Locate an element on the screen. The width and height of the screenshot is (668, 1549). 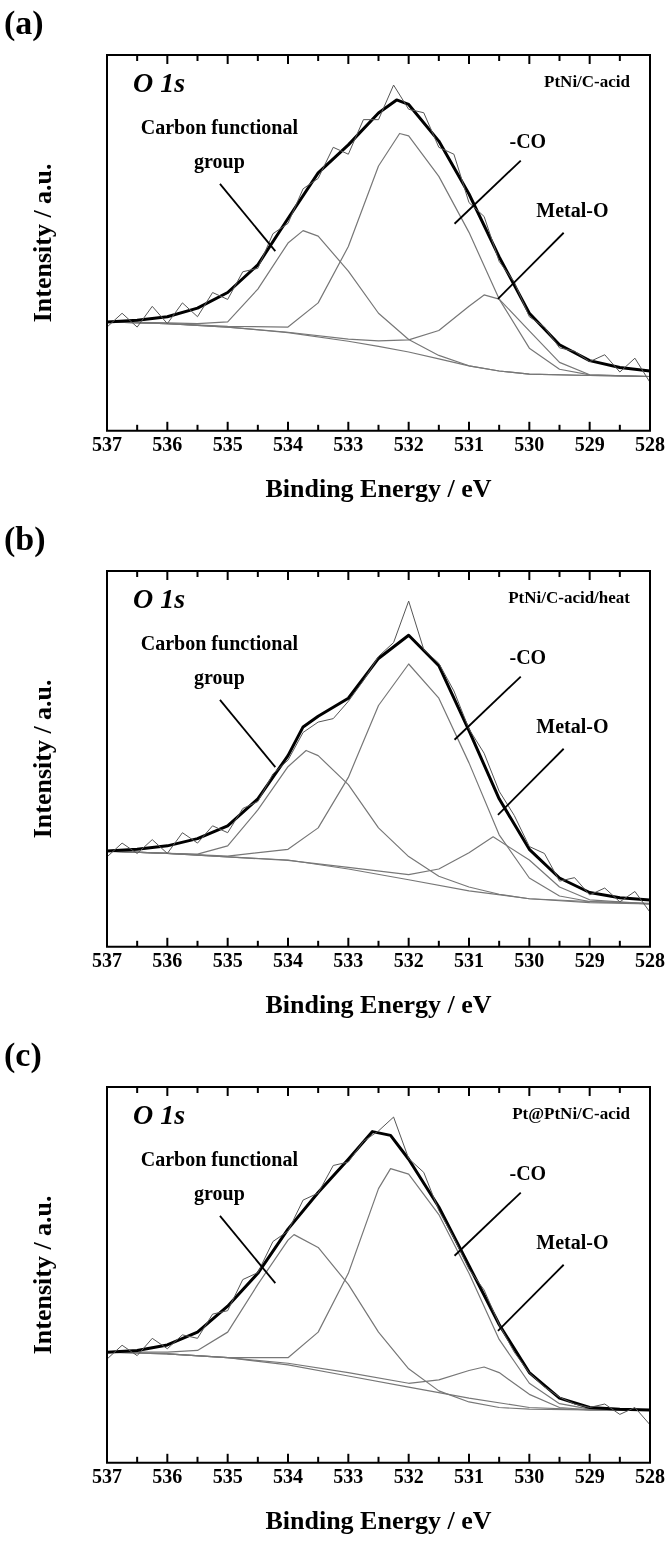
chart-title: (c) is located at coordinates (23, 1054).